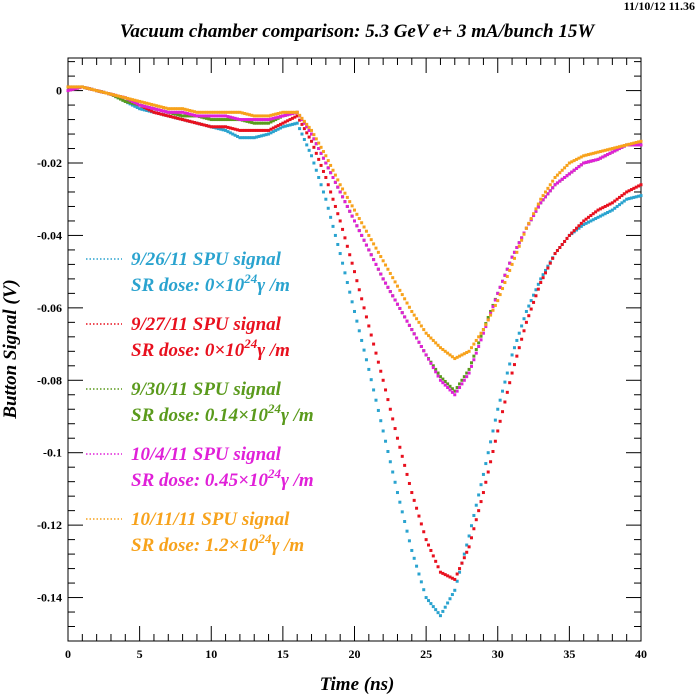  I want to click on y-axis-label: Button Signal (V), so click(10, 349).